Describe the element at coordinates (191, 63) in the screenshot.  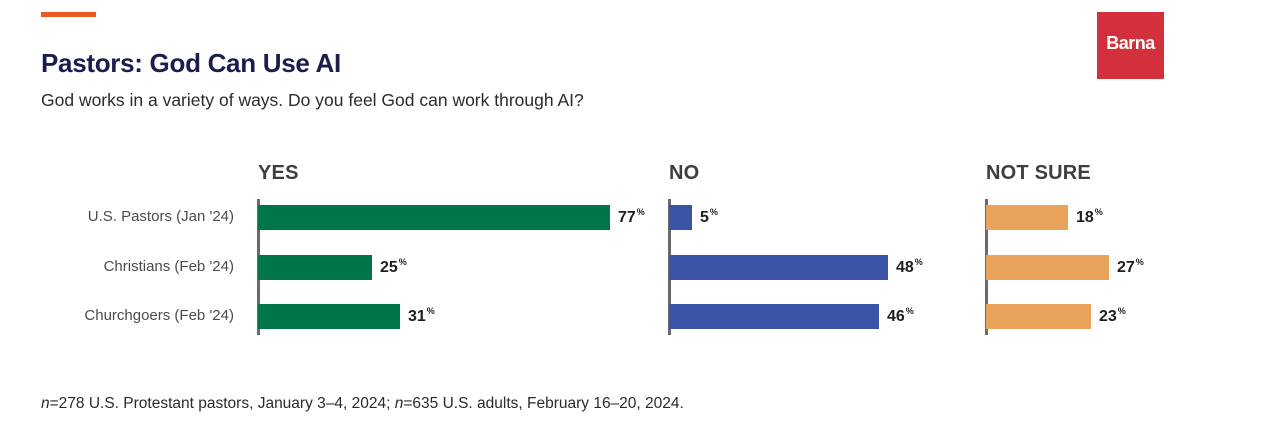
I see `chart-title: Pastors: God Can Use AI` at that location.